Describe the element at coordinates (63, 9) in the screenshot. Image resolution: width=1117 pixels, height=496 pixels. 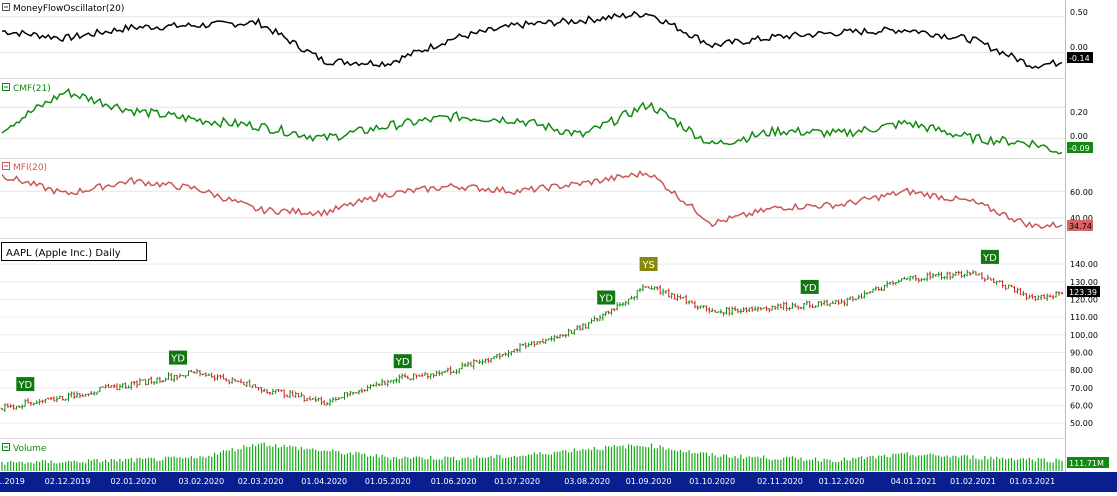
I see `mfo-header: MoneyFlowOscillator(20)` at that location.